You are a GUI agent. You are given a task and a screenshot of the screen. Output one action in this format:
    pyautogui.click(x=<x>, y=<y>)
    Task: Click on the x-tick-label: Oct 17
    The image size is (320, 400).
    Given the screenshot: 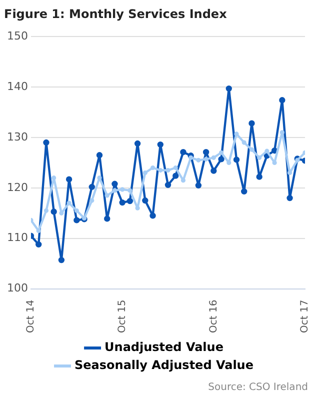 What is the action you would take?
    pyautogui.click(x=305, y=317)
    